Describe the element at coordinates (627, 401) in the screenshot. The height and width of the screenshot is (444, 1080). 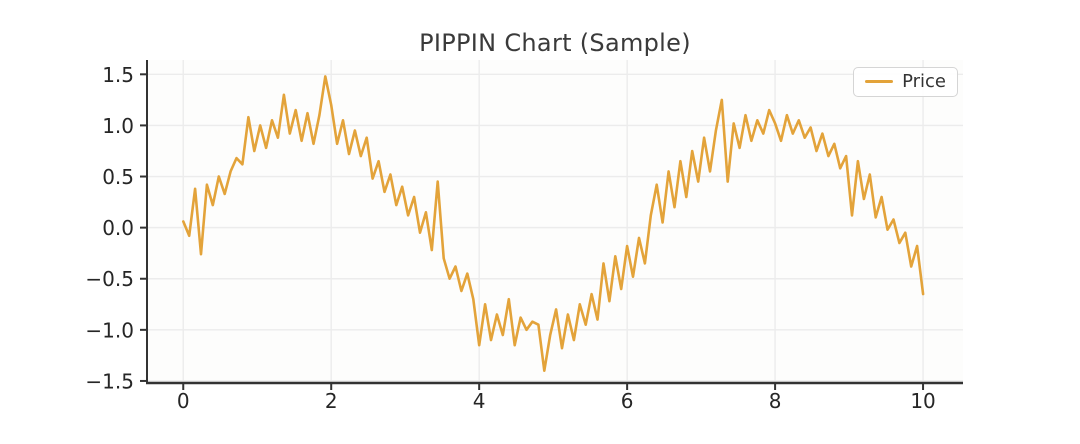
I see `x-tick-label: 6` at that location.